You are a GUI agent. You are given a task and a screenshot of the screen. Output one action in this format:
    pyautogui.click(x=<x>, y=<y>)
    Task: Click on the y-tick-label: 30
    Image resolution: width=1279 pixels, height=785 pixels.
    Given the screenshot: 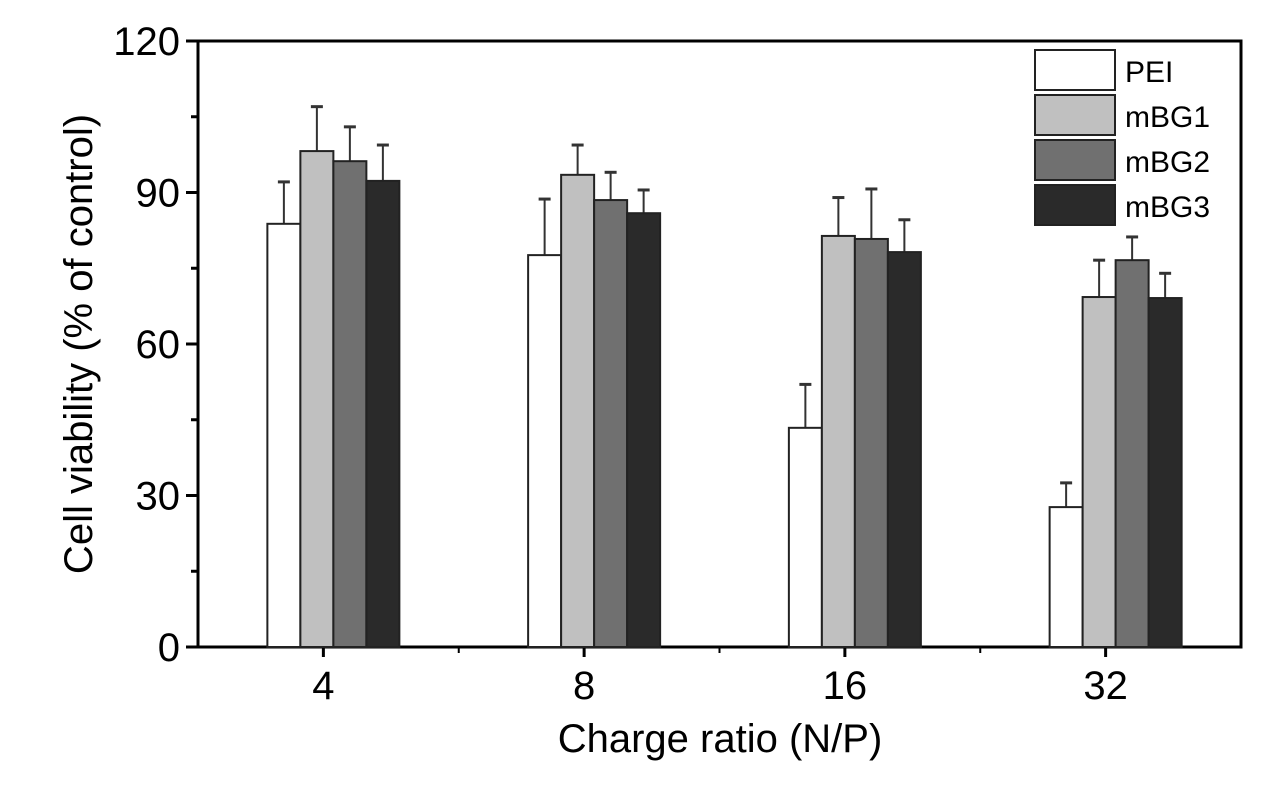 What is the action you would take?
    pyautogui.click(x=158, y=497)
    